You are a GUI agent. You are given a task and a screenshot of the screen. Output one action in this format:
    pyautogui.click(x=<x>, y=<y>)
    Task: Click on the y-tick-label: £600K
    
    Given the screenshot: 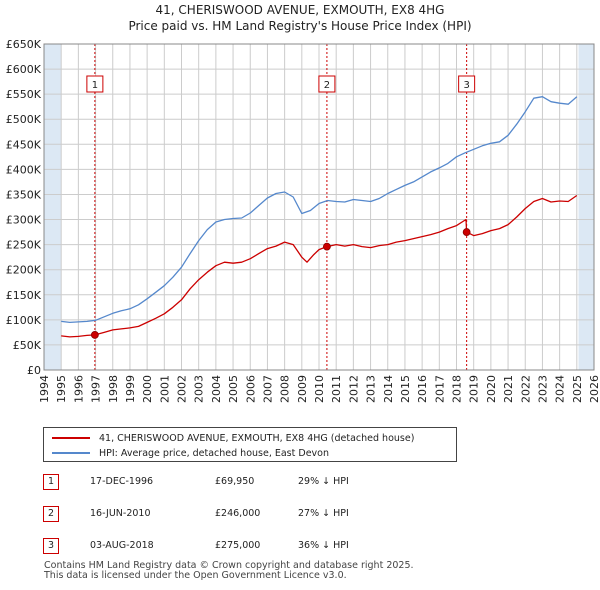 What is the action you would take?
    pyautogui.click(x=24, y=69)
    